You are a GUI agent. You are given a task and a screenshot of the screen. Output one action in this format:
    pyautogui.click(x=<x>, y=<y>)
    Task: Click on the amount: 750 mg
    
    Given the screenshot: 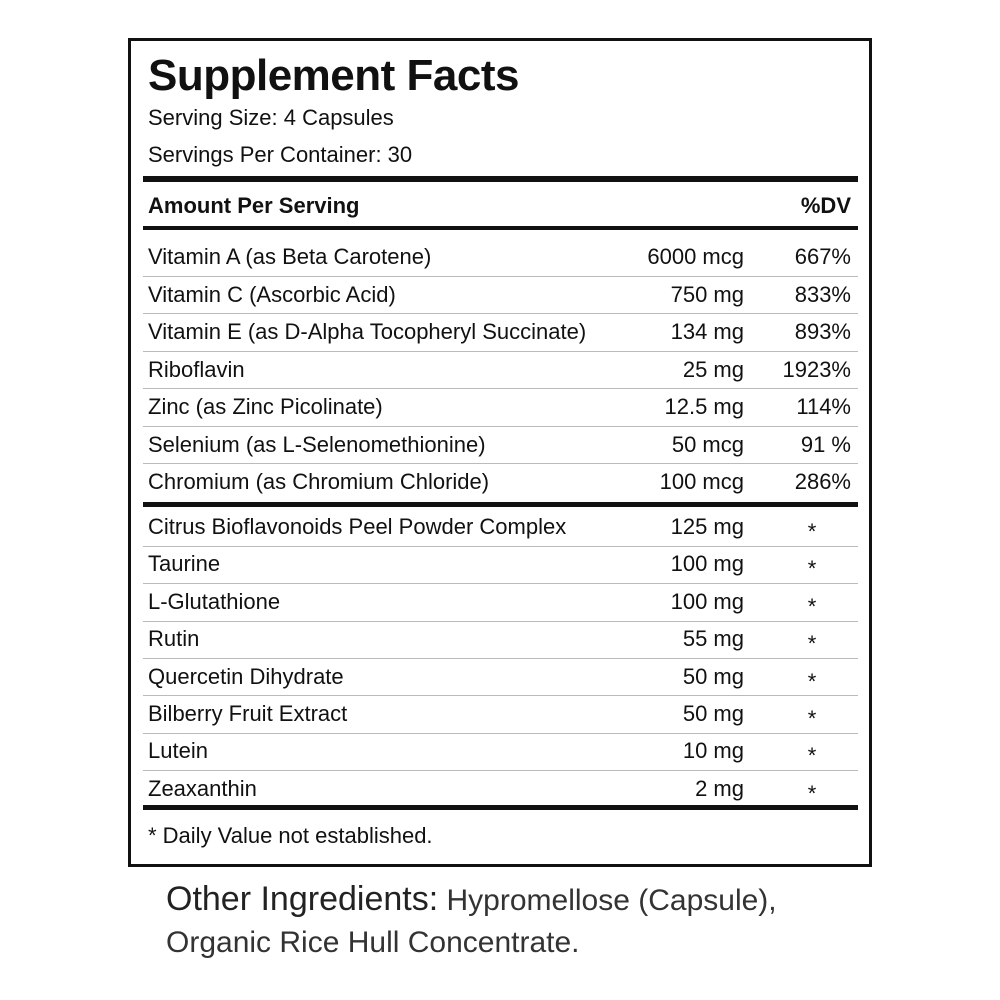 What is the action you would take?
    pyautogui.click(x=707, y=294)
    